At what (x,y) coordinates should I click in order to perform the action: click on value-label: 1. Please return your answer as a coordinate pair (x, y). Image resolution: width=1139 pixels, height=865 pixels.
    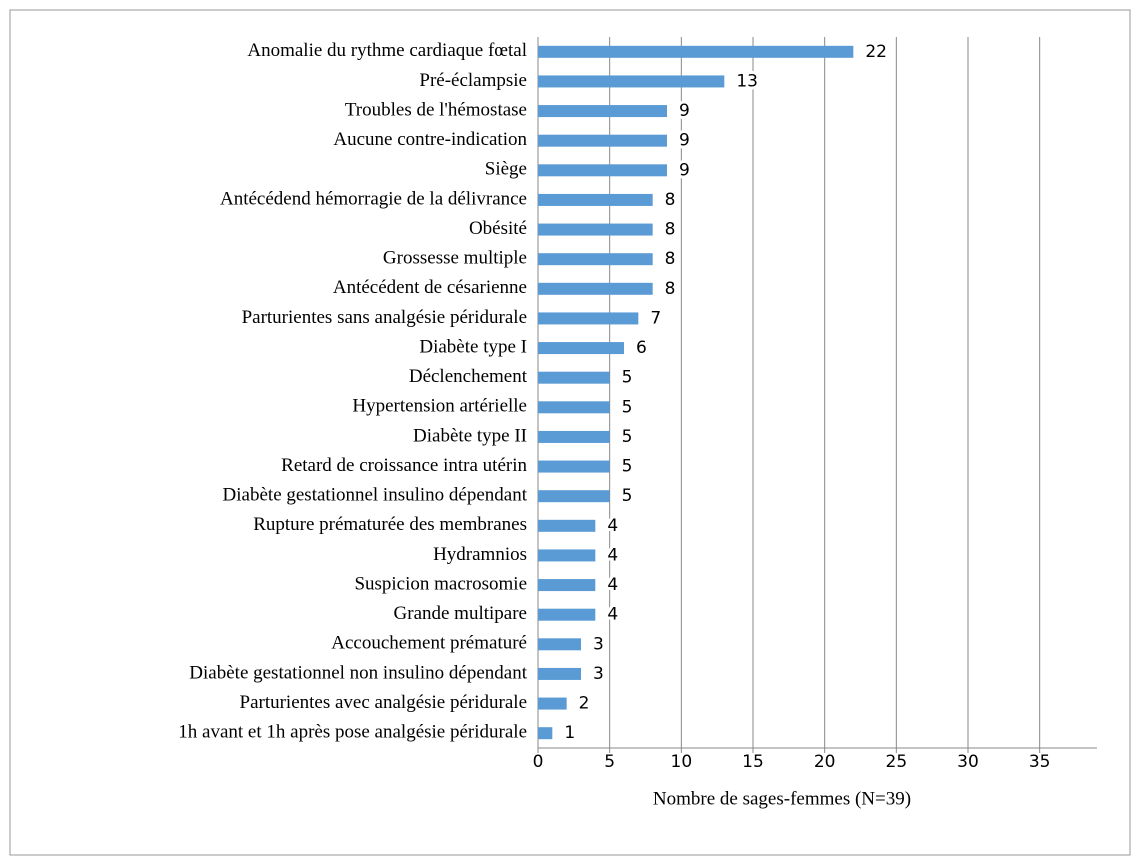
    Looking at the image, I should click on (569, 733).